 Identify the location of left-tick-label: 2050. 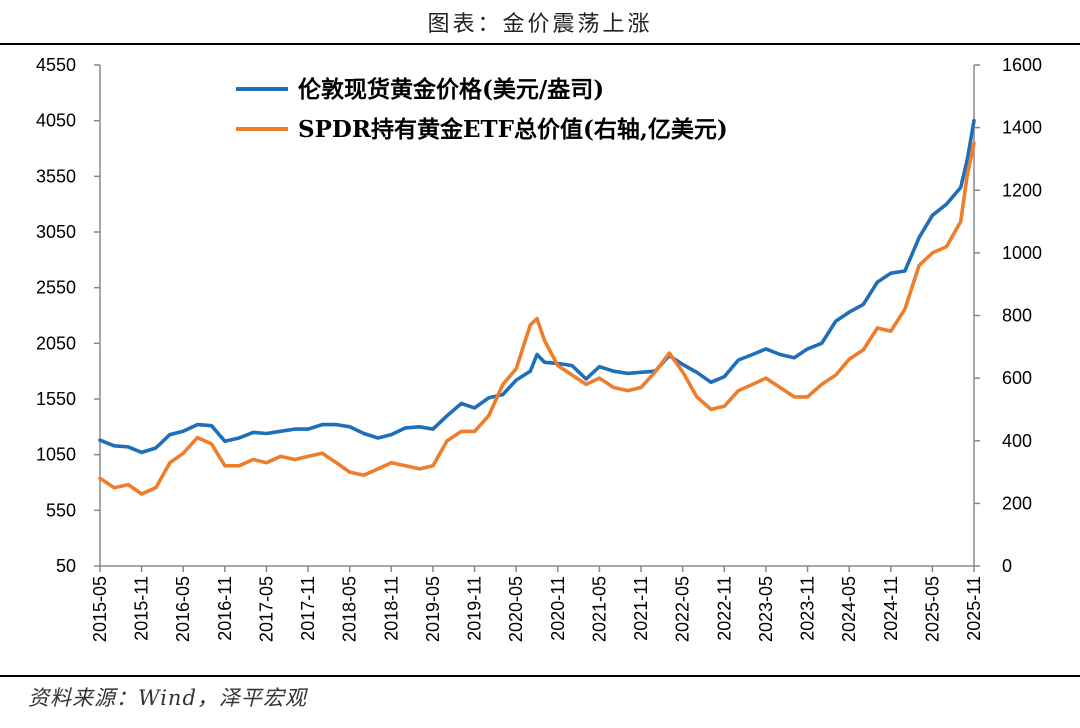
(56, 343).